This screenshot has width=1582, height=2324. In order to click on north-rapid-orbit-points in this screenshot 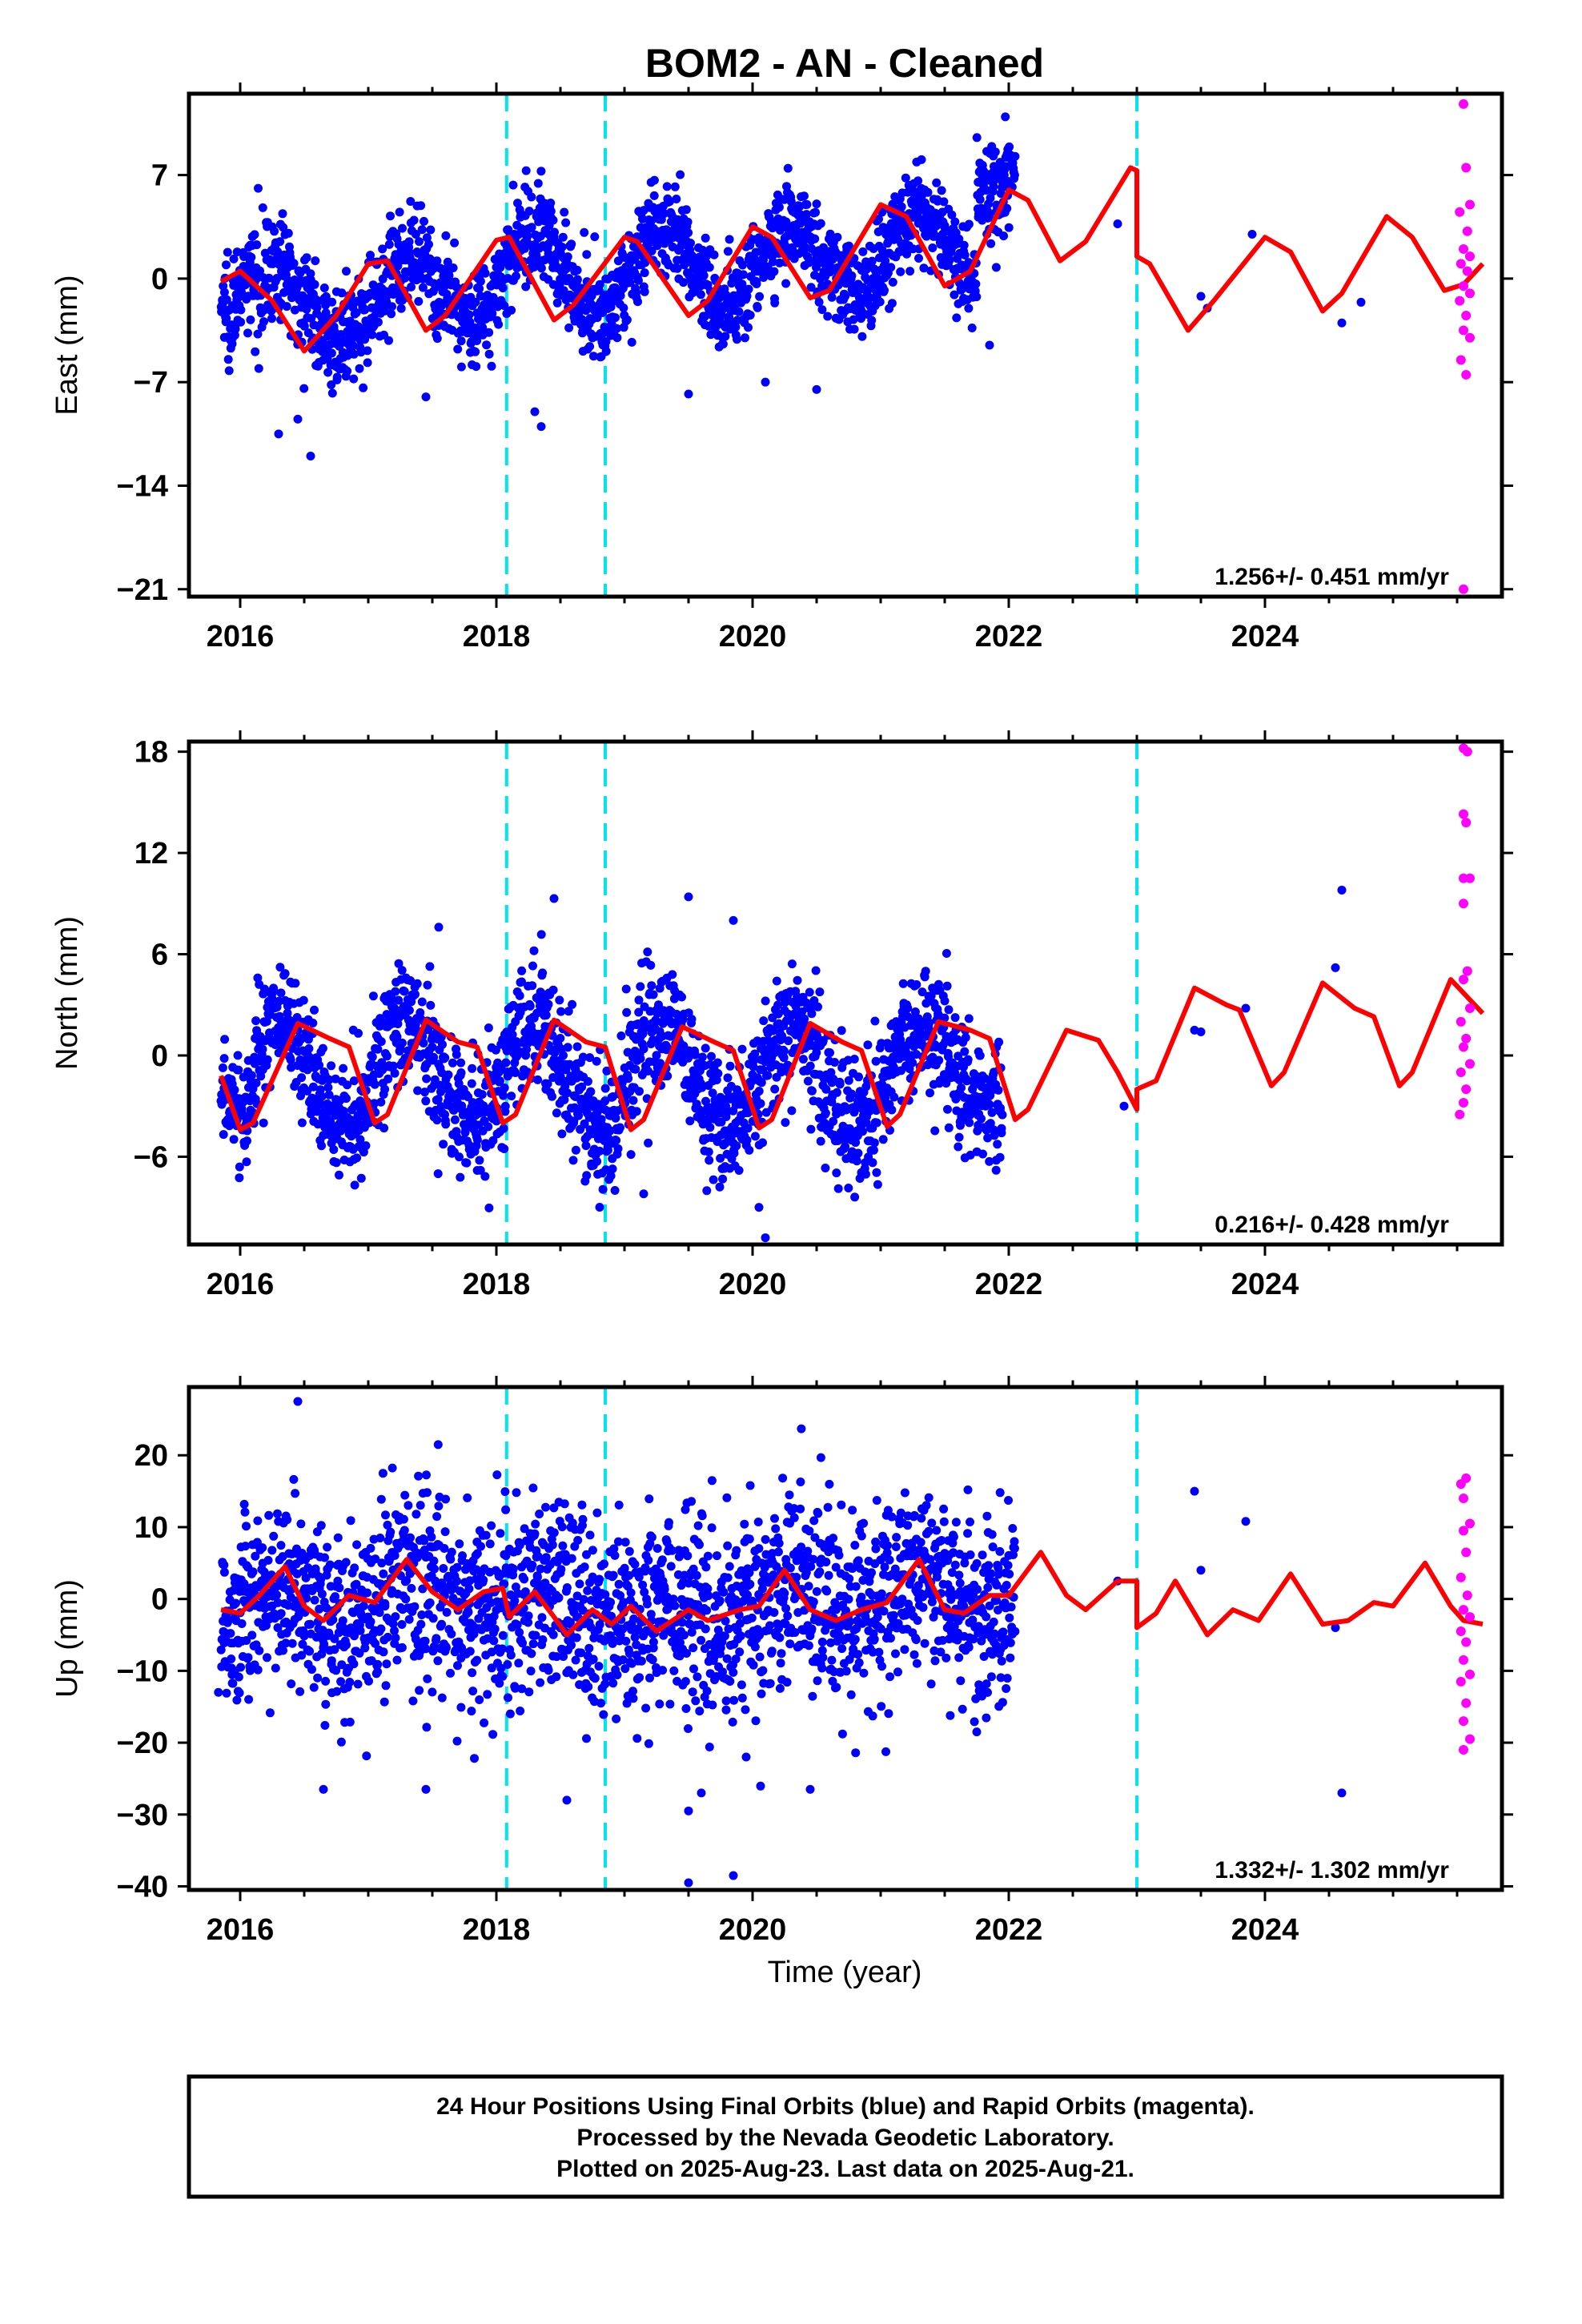, I will do `click(1465, 932)`.